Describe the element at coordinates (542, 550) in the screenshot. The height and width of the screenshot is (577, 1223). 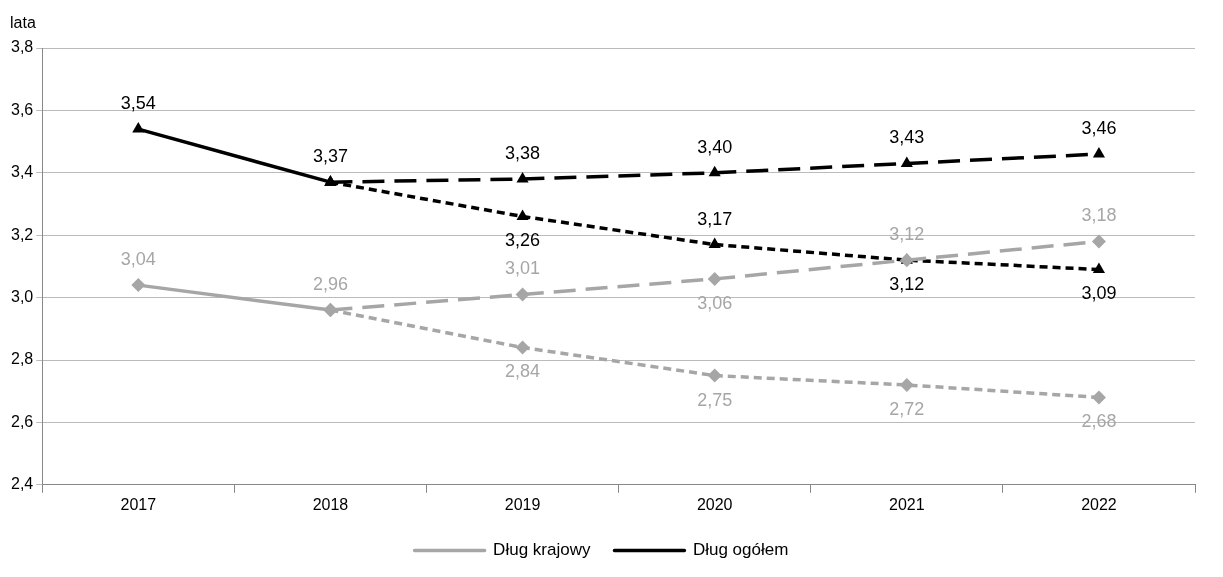
I see `legend-label: Dług krajowy` at that location.